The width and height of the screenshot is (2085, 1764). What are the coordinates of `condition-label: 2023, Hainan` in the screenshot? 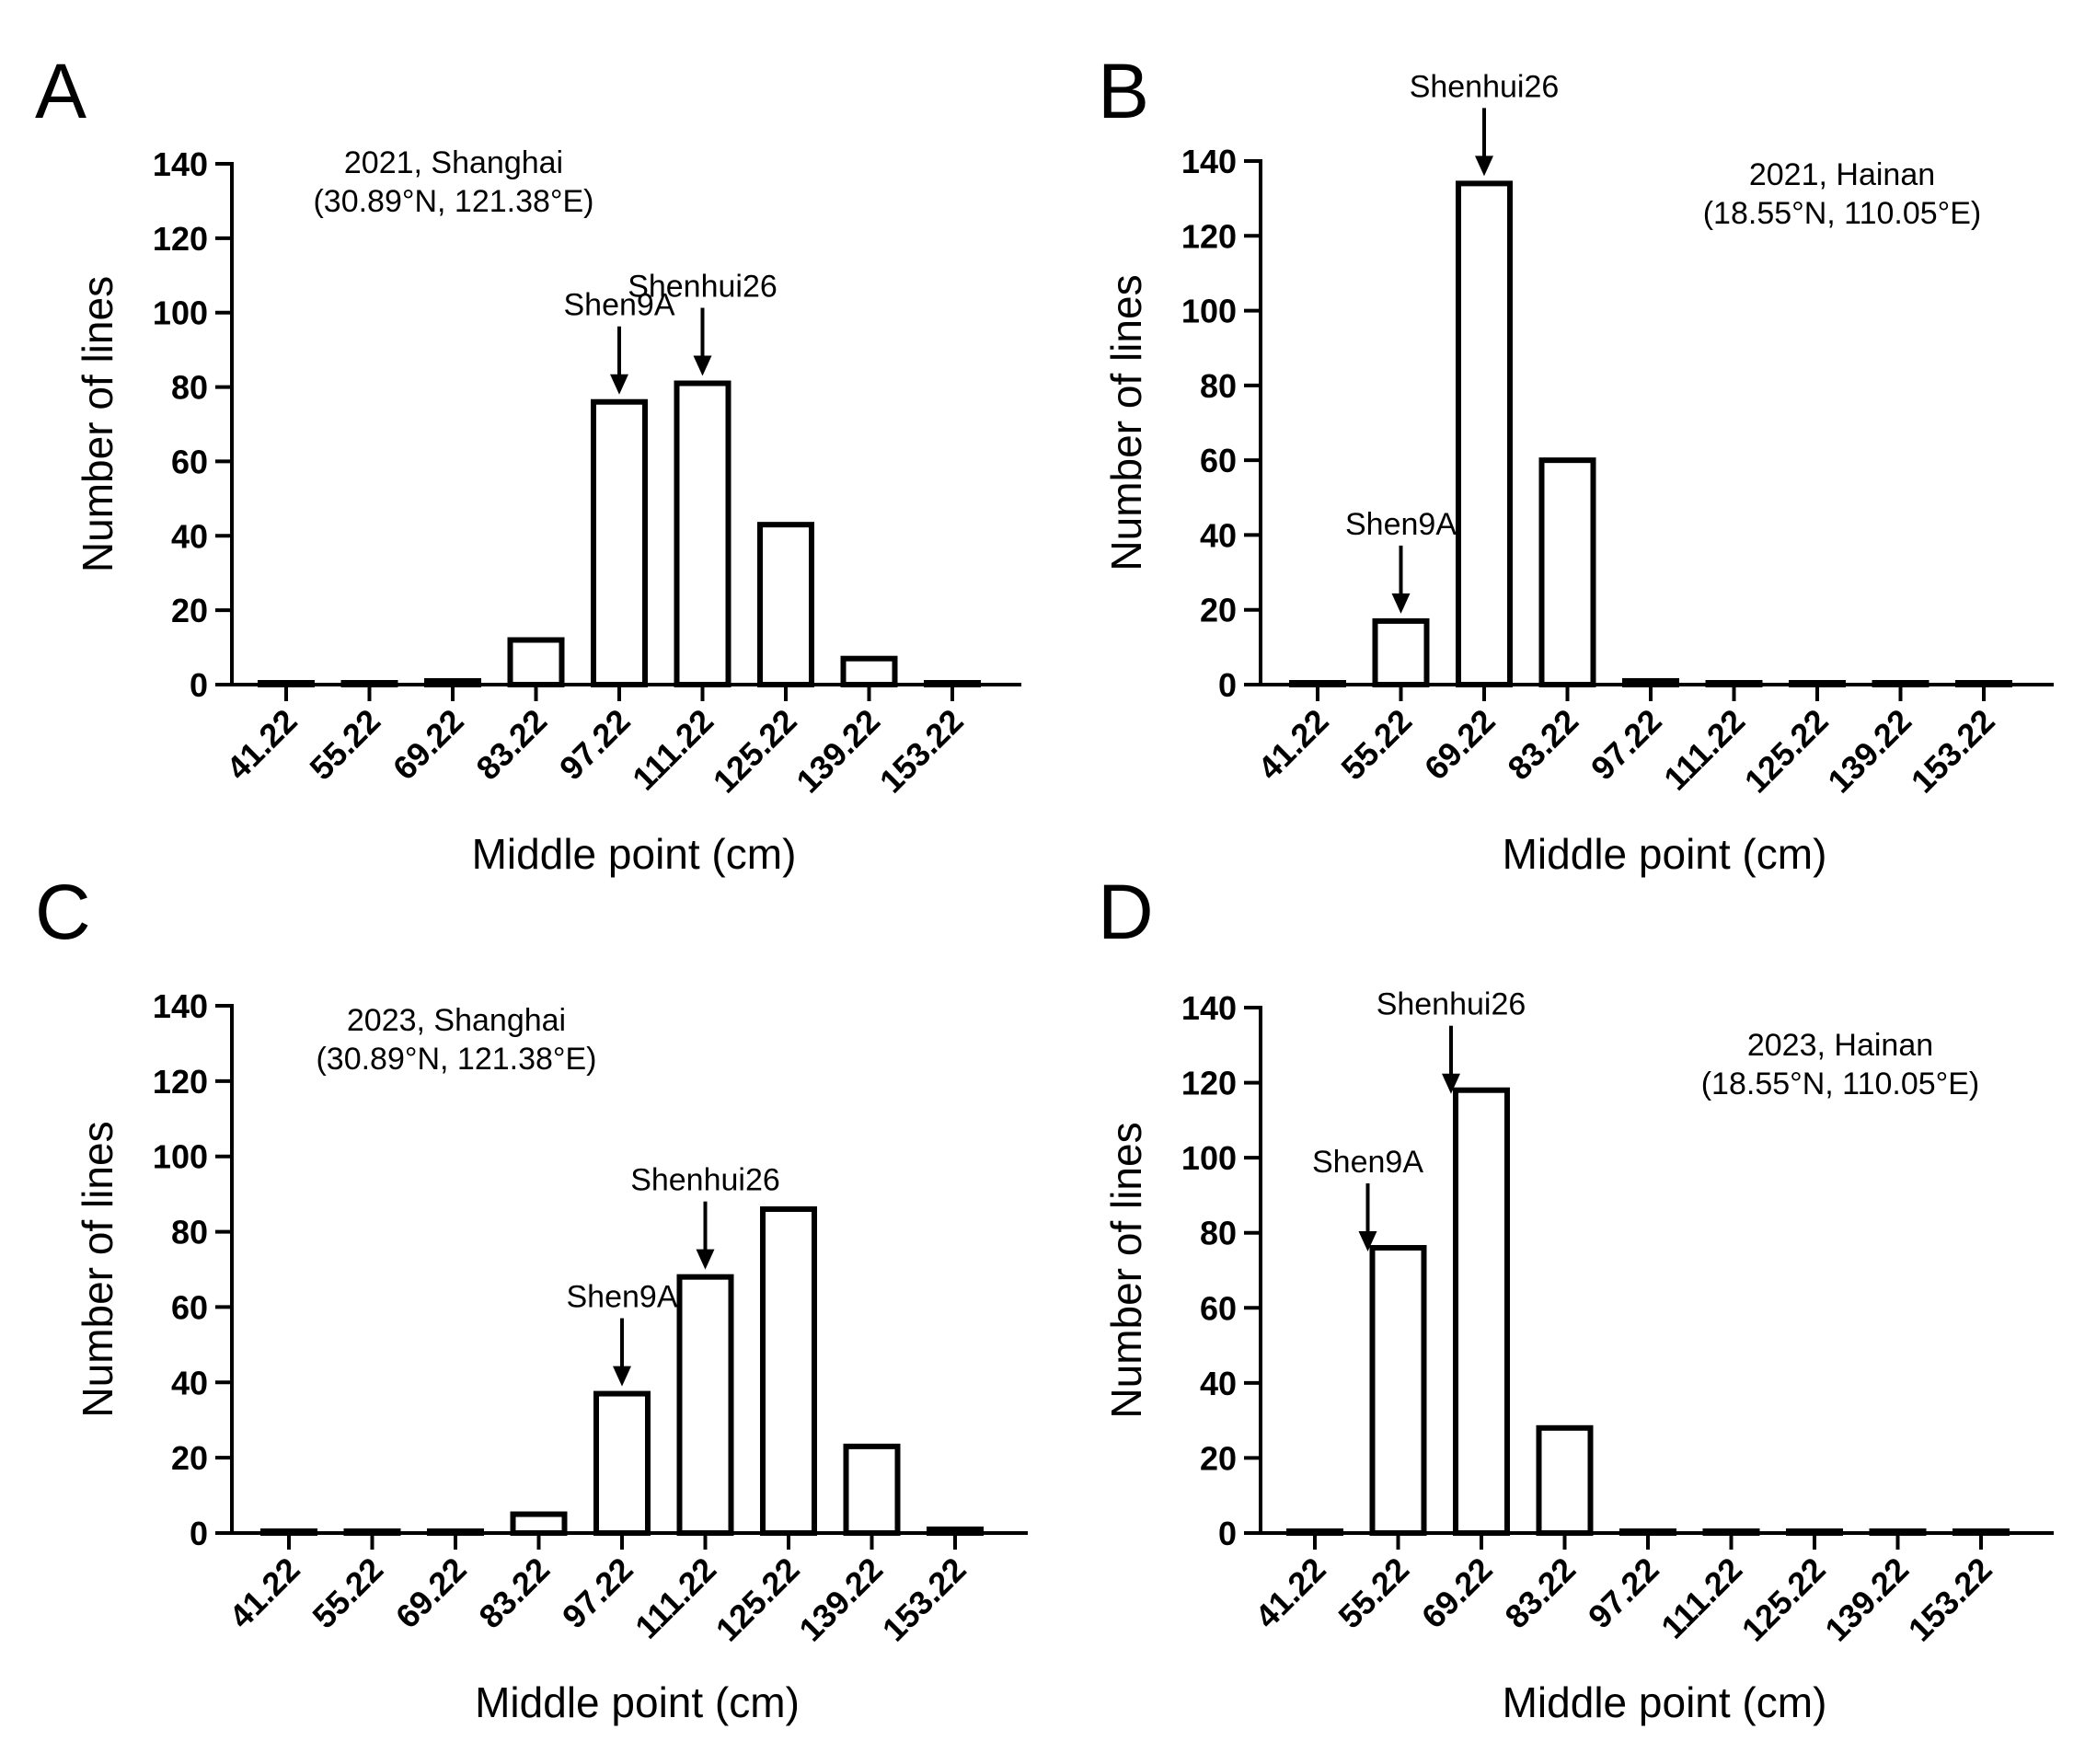 It's located at (1840, 1045).